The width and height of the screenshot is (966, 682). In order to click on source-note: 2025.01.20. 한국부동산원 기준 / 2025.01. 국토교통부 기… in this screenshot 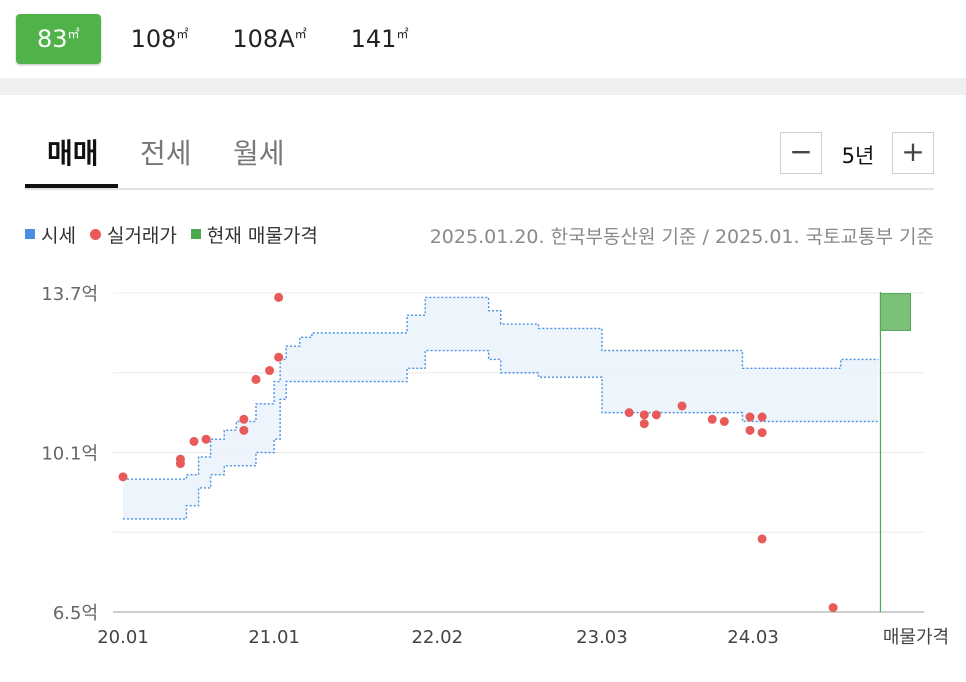, I will do `click(681, 237)`.